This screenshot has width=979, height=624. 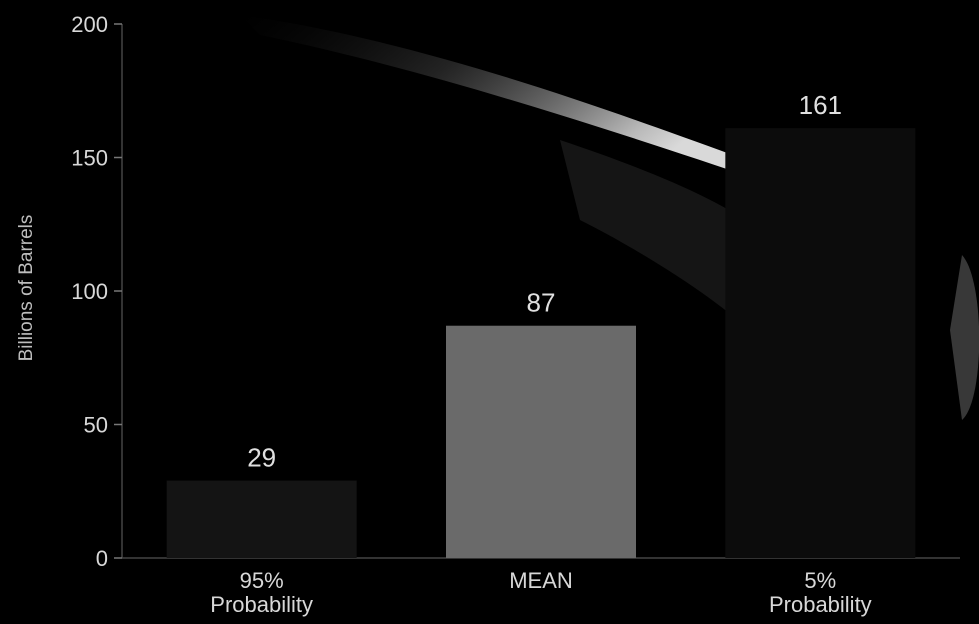 I want to click on x-tick-label: 5%, so click(x=820, y=580).